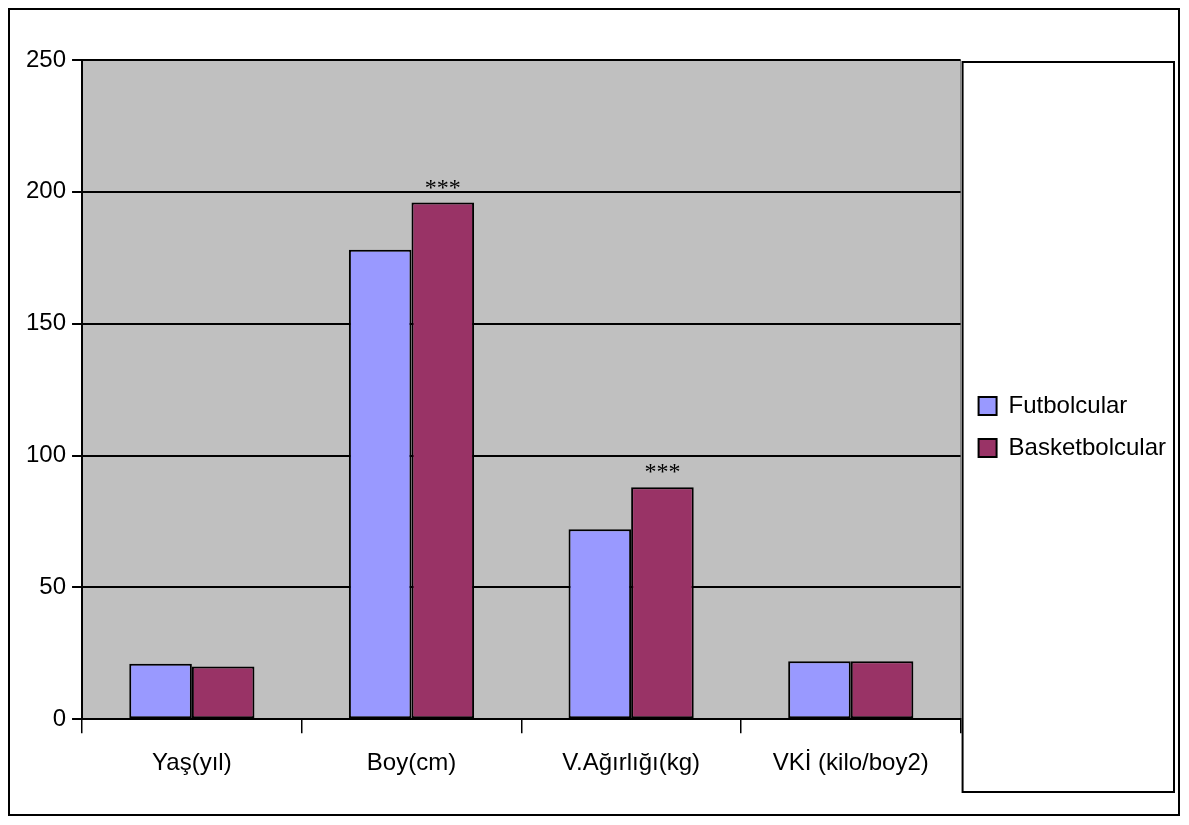  What do you see at coordinates (850, 762) in the screenshot?
I see `x-tick-label: VKİ (kilo/boy2)` at bounding box center [850, 762].